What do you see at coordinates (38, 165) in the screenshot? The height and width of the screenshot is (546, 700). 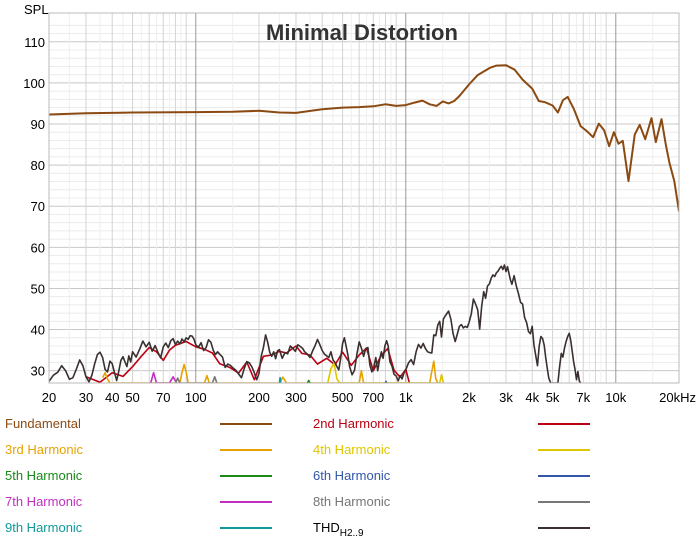 I see `y-tick-label: 80` at bounding box center [38, 165].